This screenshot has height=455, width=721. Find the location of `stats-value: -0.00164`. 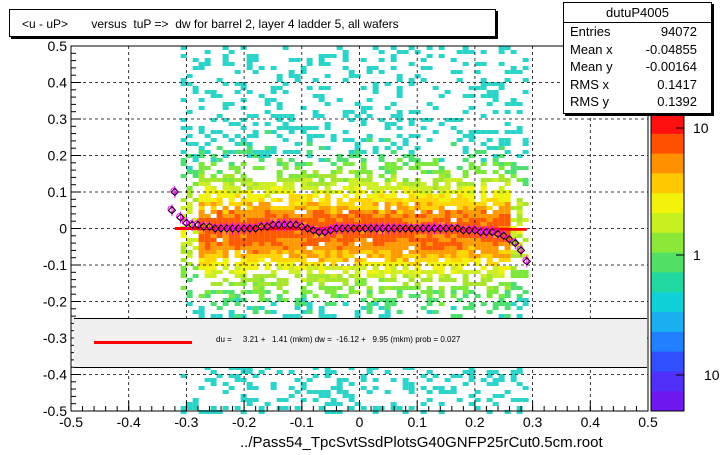

stats-value: -0.00164 is located at coordinates (671, 66).